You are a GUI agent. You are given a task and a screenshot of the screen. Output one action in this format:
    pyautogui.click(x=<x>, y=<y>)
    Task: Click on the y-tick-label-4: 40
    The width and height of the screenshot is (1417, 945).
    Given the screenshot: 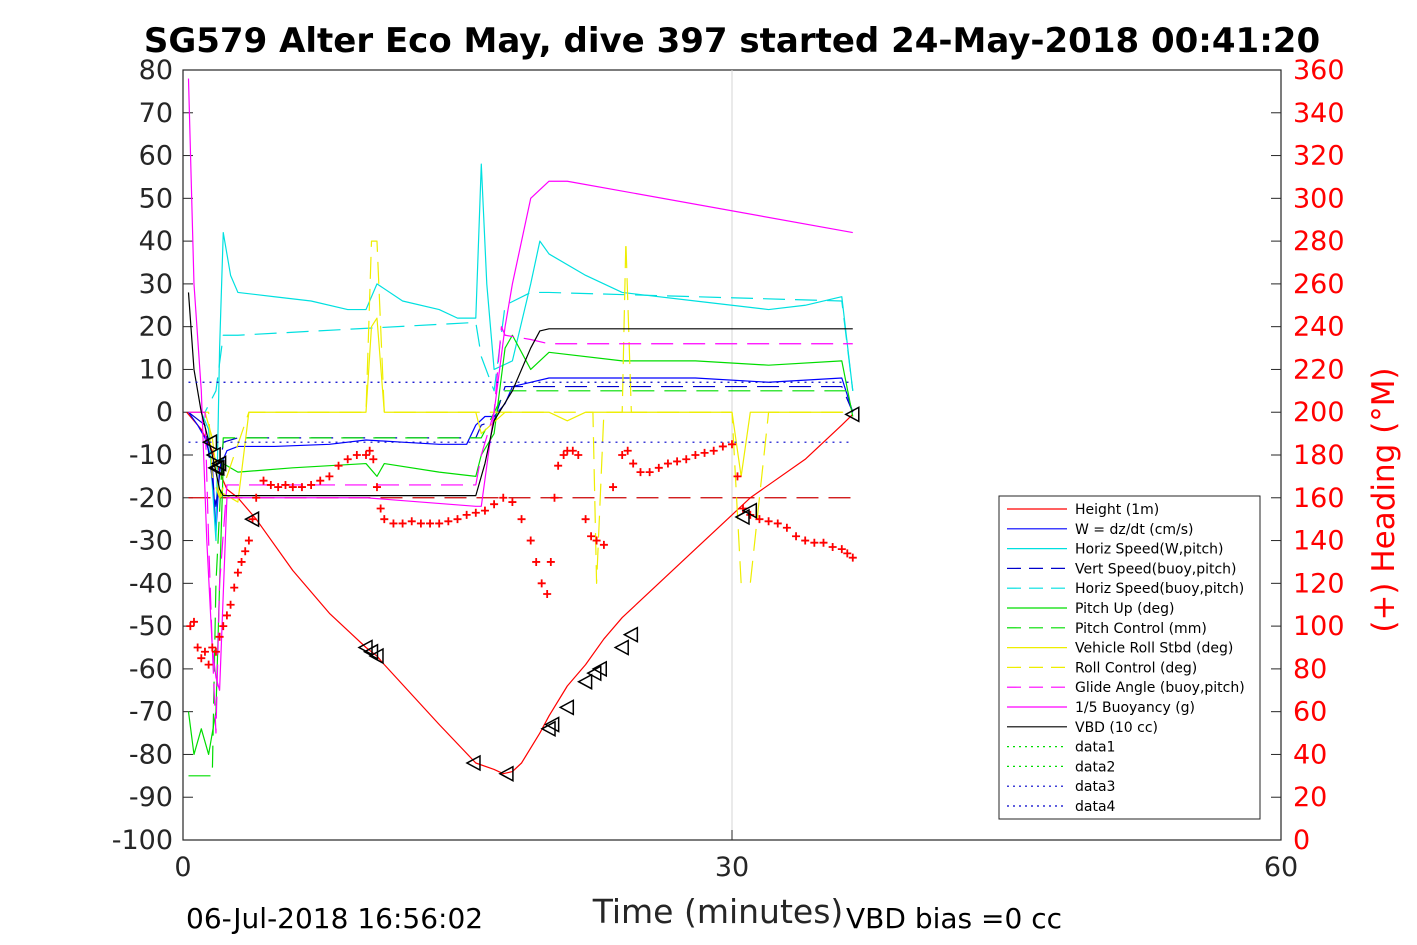 What is the action you would take?
    pyautogui.click(x=156, y=241)
    